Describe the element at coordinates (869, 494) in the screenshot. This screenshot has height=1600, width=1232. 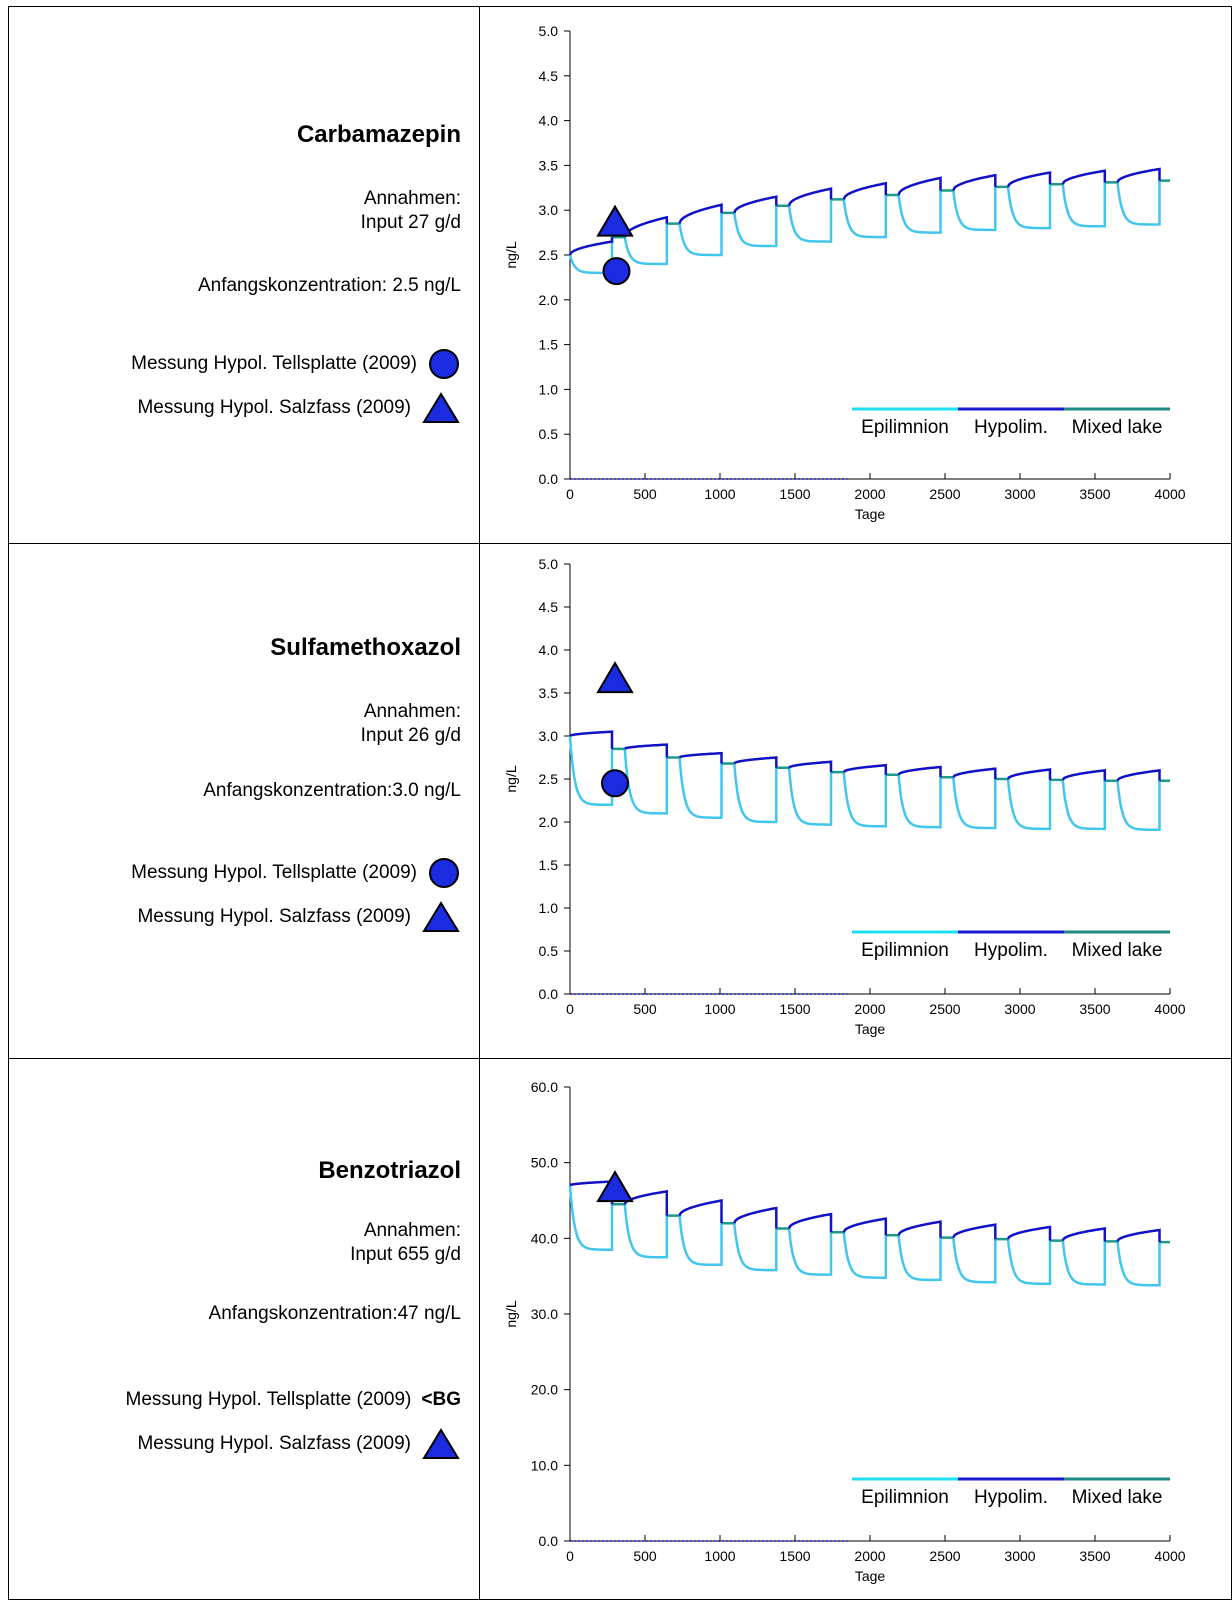
I see `x-tick-label: 2000` at that location.